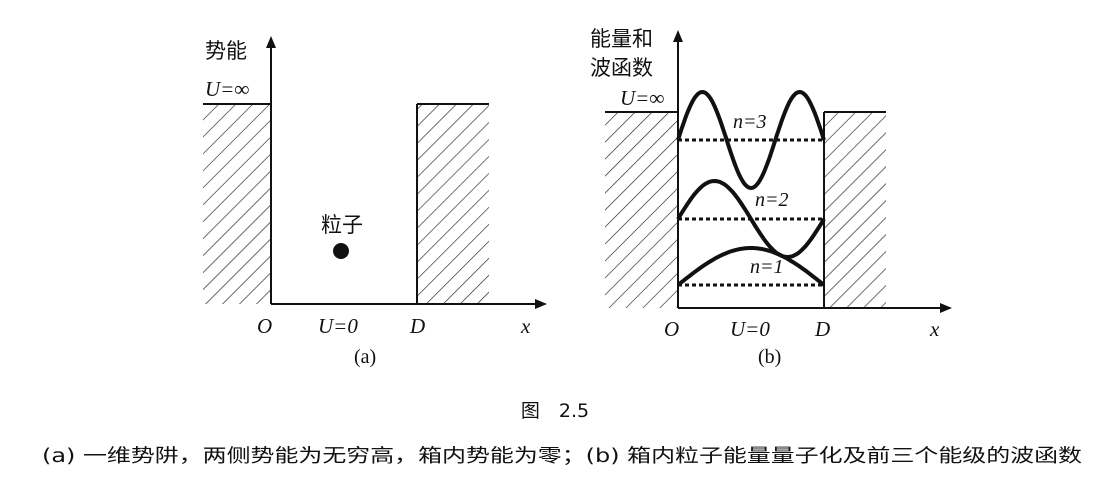  What do you see at coordinates (769, 357) in the screenshot?
I see `panel-label-b: (b)` at bounding box center [769, 357].